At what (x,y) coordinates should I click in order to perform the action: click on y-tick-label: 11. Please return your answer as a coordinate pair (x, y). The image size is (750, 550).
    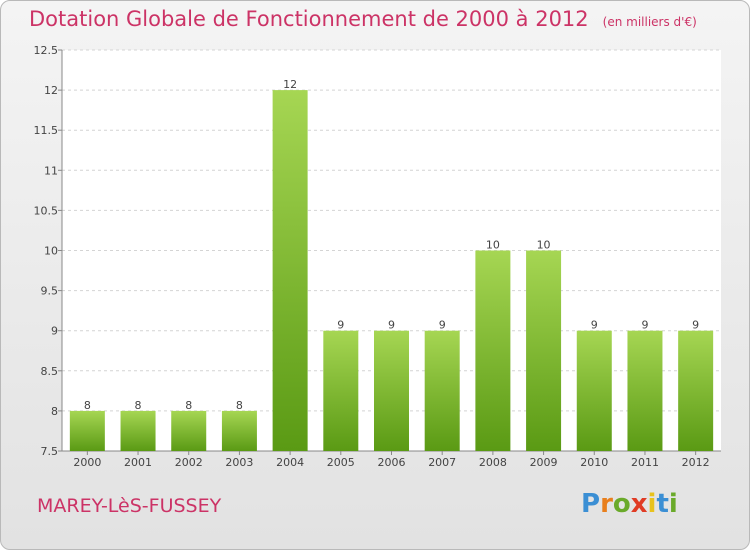
    Looking at the image, I should click on (51, 170).